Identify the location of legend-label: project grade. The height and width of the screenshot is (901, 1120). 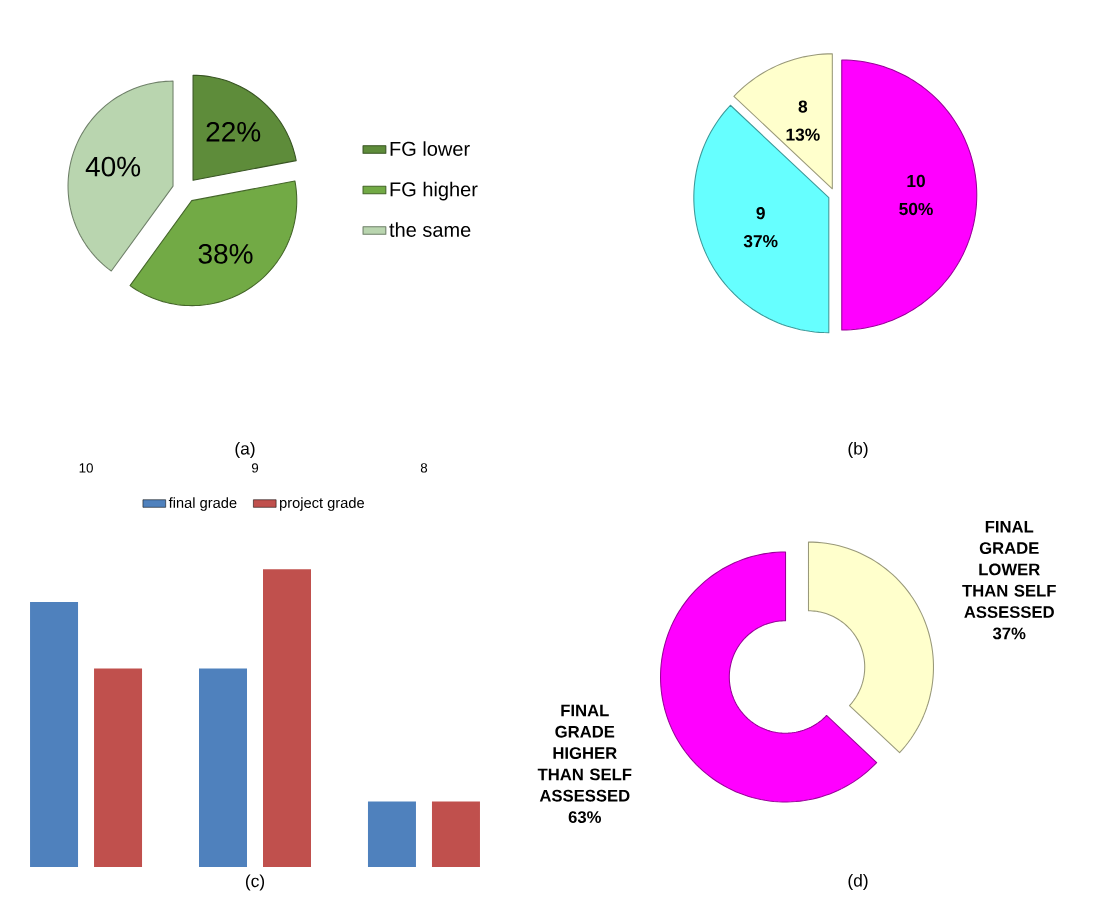
(322, 504).